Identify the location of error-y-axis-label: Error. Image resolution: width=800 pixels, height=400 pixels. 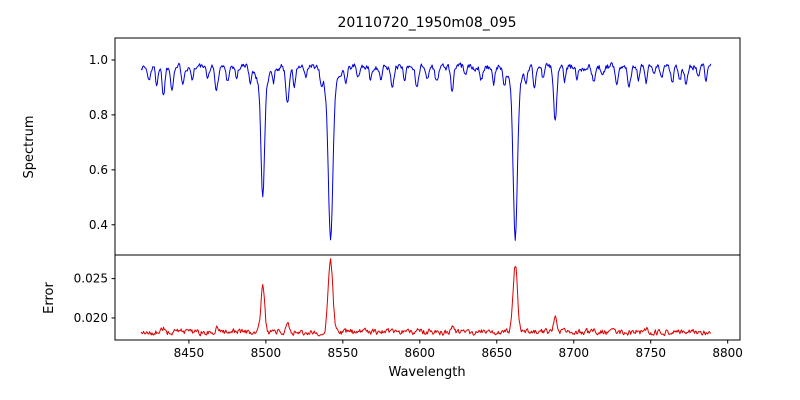
(49, 298).